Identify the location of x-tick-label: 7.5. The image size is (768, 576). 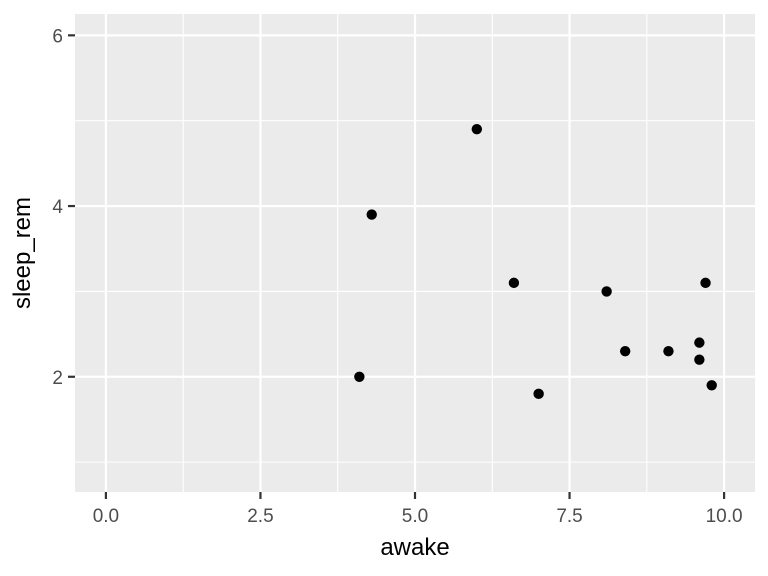
(569, 516).